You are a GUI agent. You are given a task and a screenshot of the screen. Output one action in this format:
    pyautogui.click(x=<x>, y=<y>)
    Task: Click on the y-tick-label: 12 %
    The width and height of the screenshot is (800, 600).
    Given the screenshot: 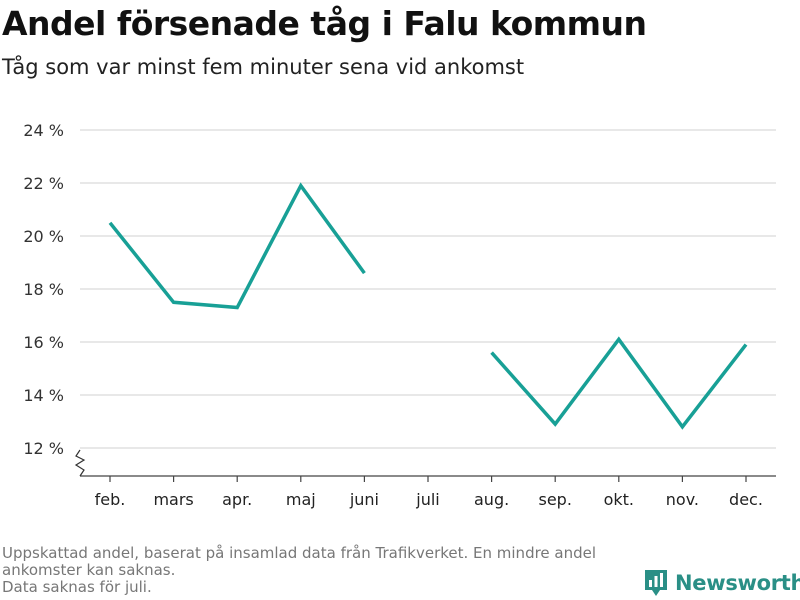 What is the action you would take?
    pyautogui.click(x=43, y=448)
    